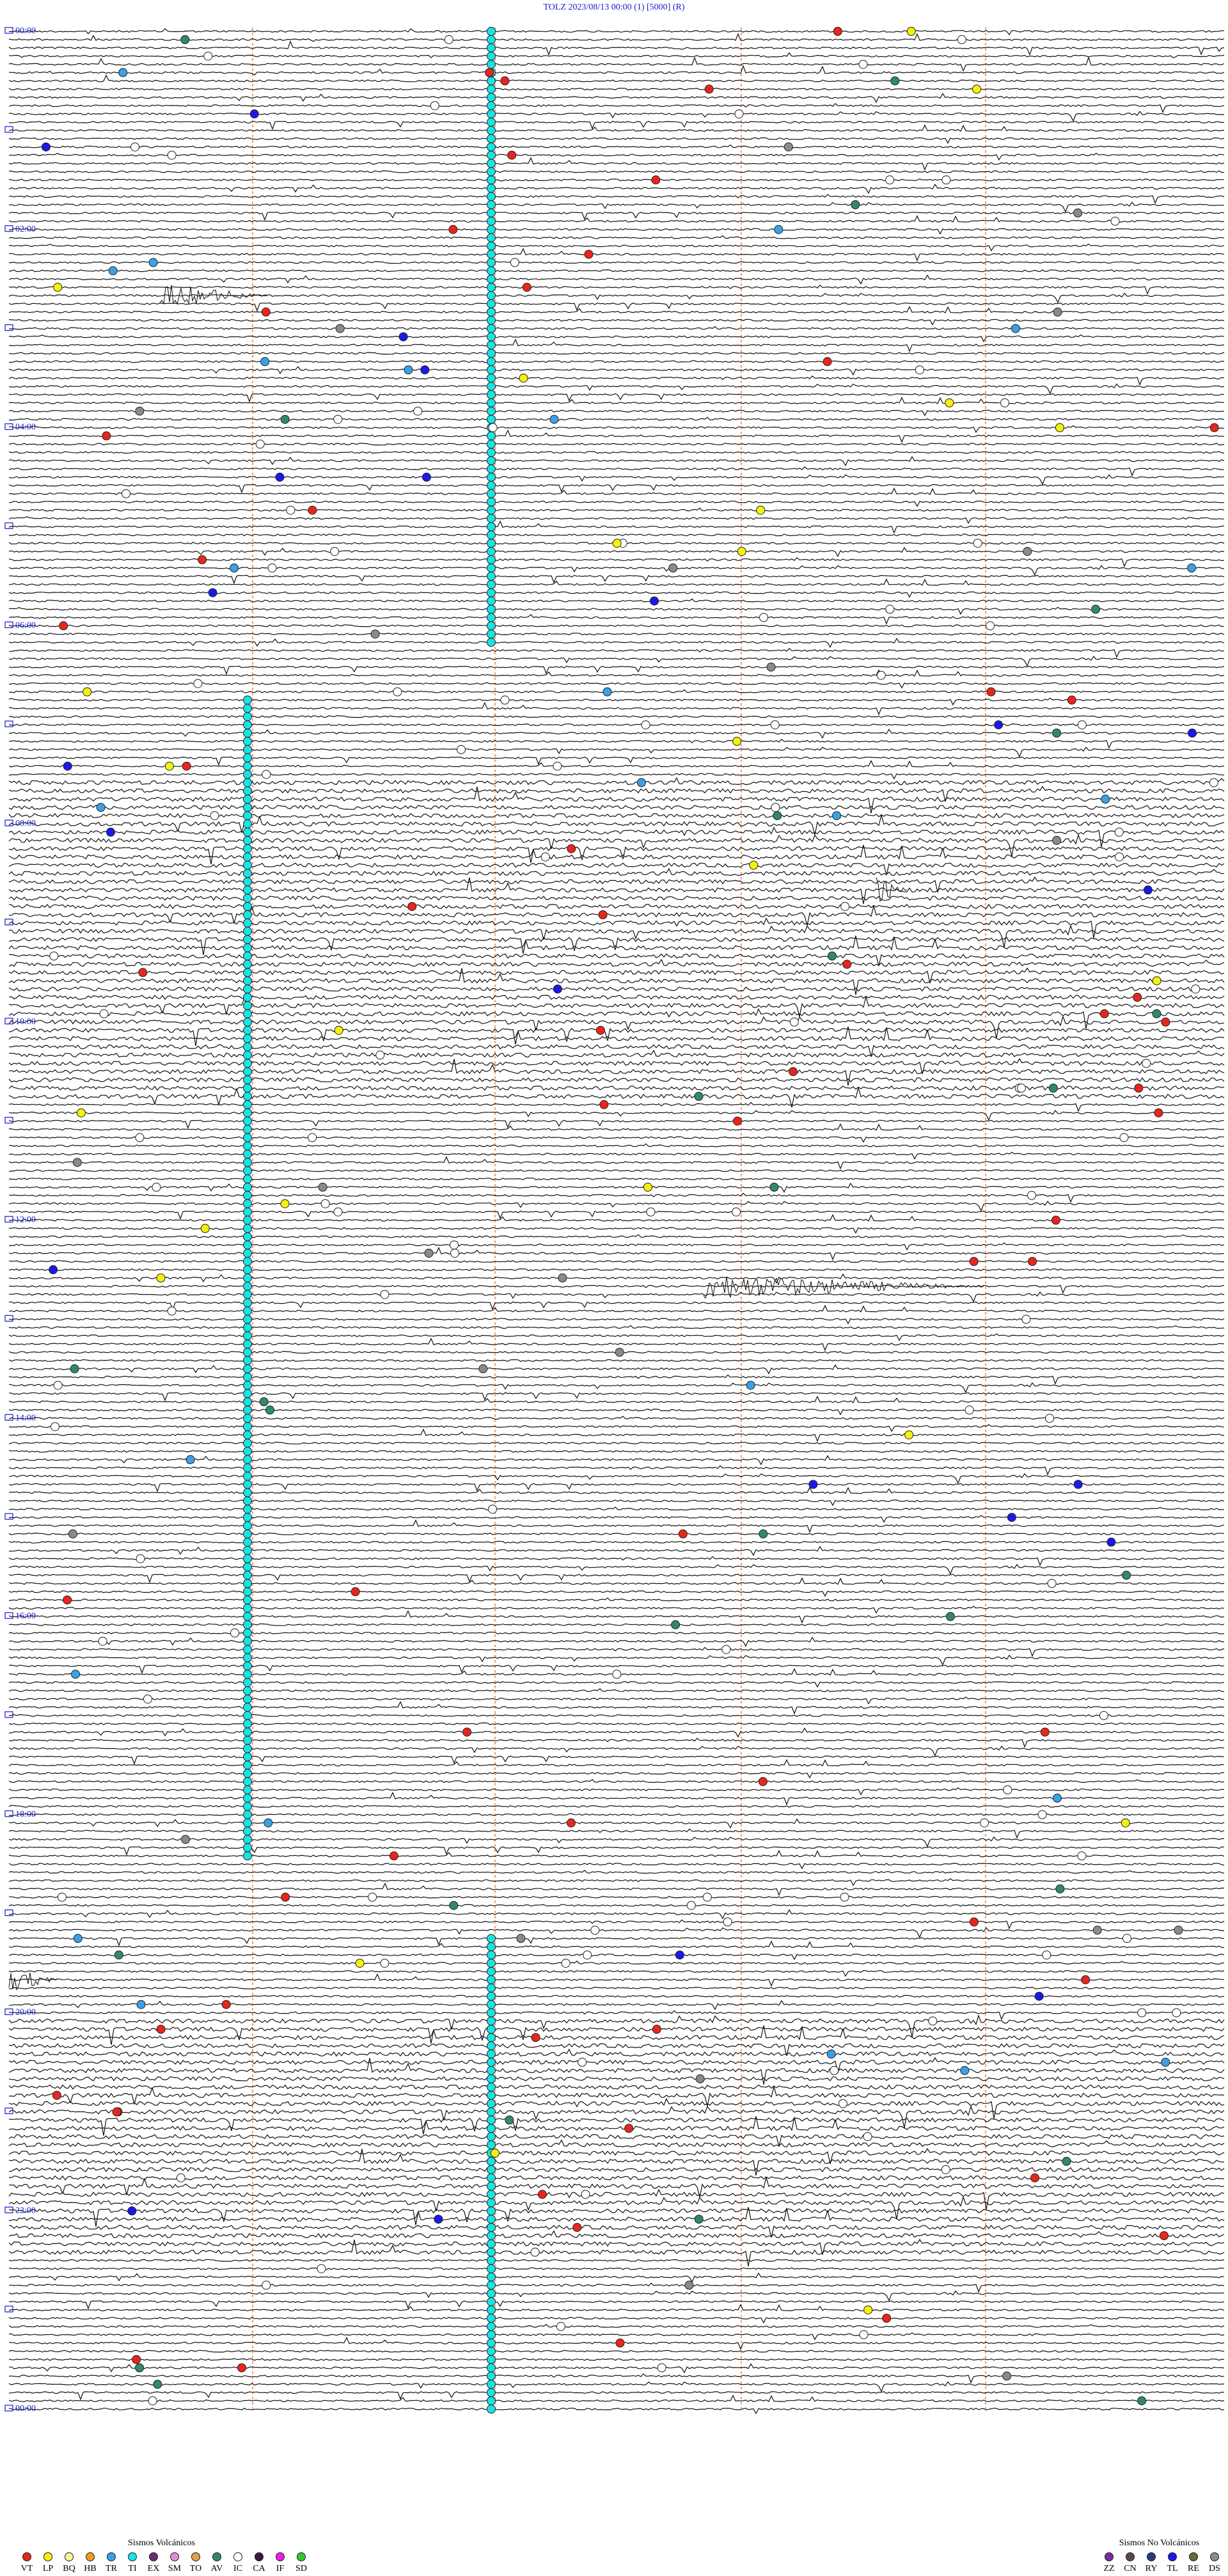 The image size is (1228, 2576). I want to click on header-title: TOLZ 2023/08/13 00:00 (1) [5000] (R), so click(614, 7).